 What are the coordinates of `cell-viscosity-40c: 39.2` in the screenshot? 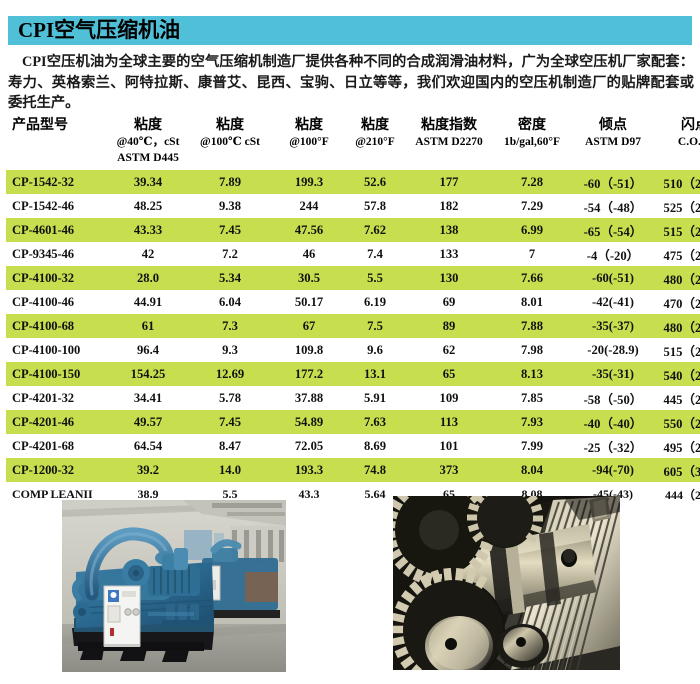 It's located at (148, 470).